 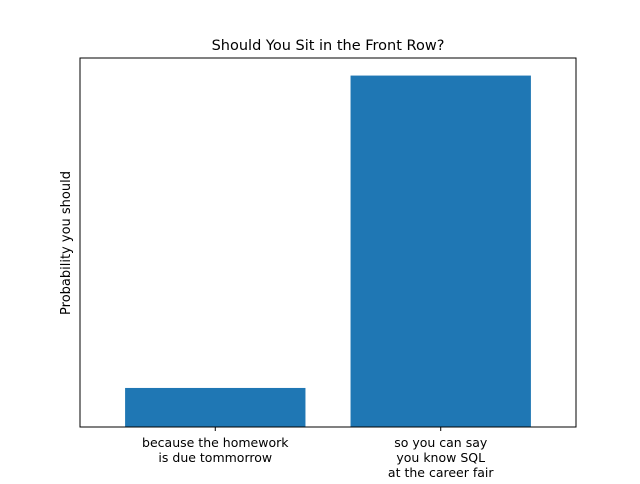 I want to click on y-axis-label: Probability you should, so click(x=66, y=243).